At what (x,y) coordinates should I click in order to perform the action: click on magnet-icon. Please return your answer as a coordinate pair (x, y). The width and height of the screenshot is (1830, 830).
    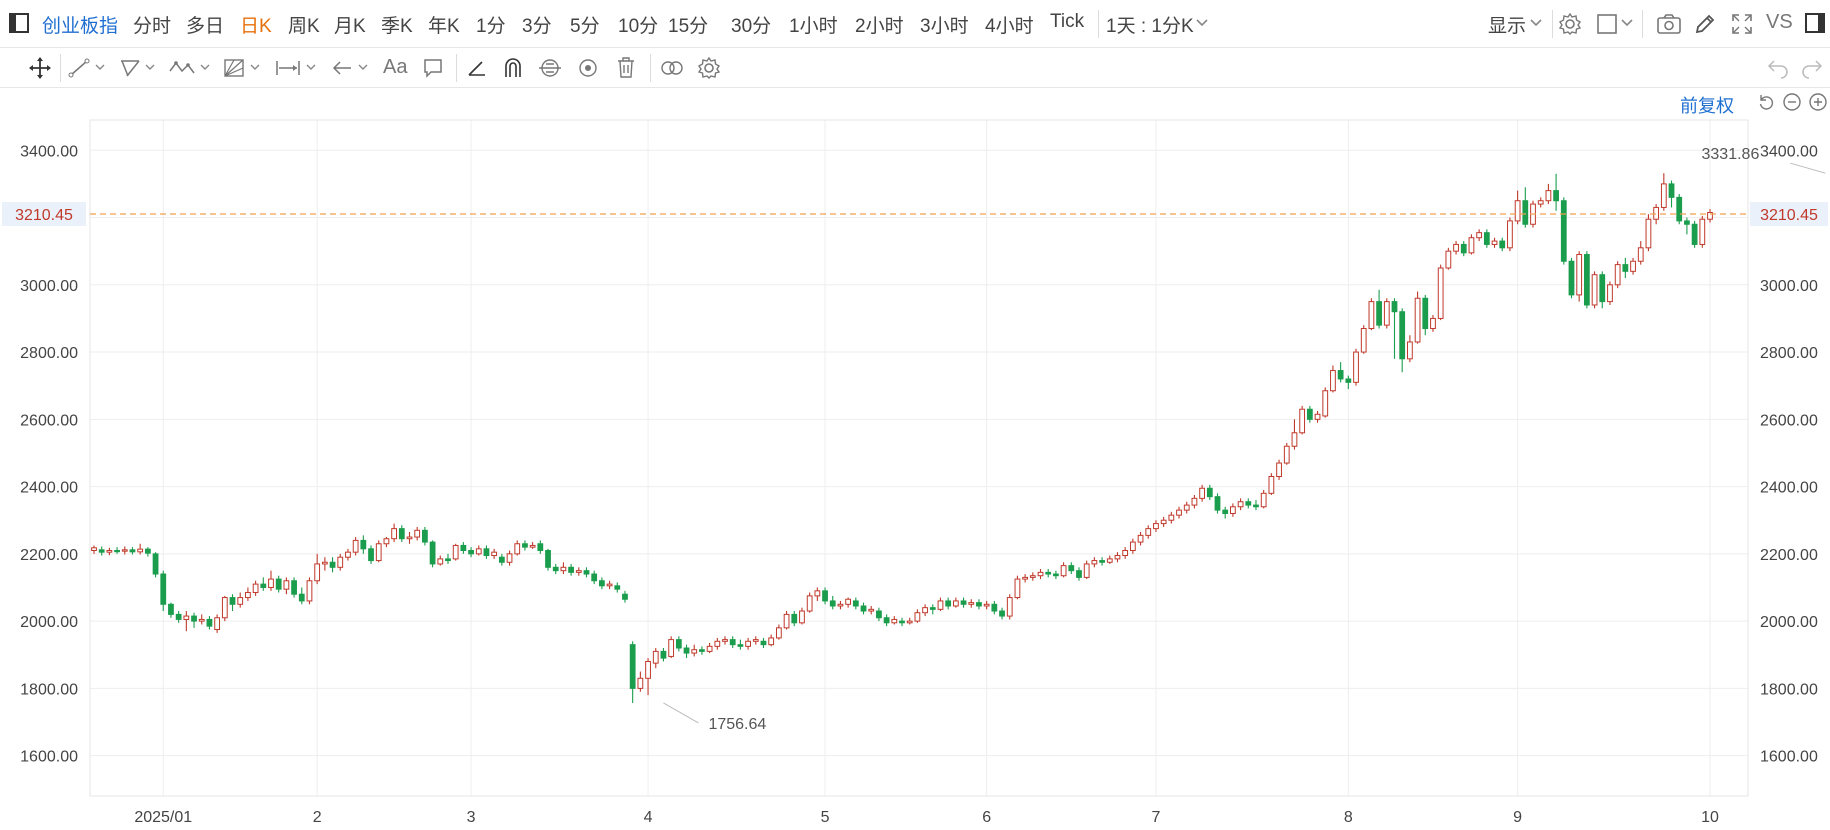
    Looking at the image, I should click on (513, 68).